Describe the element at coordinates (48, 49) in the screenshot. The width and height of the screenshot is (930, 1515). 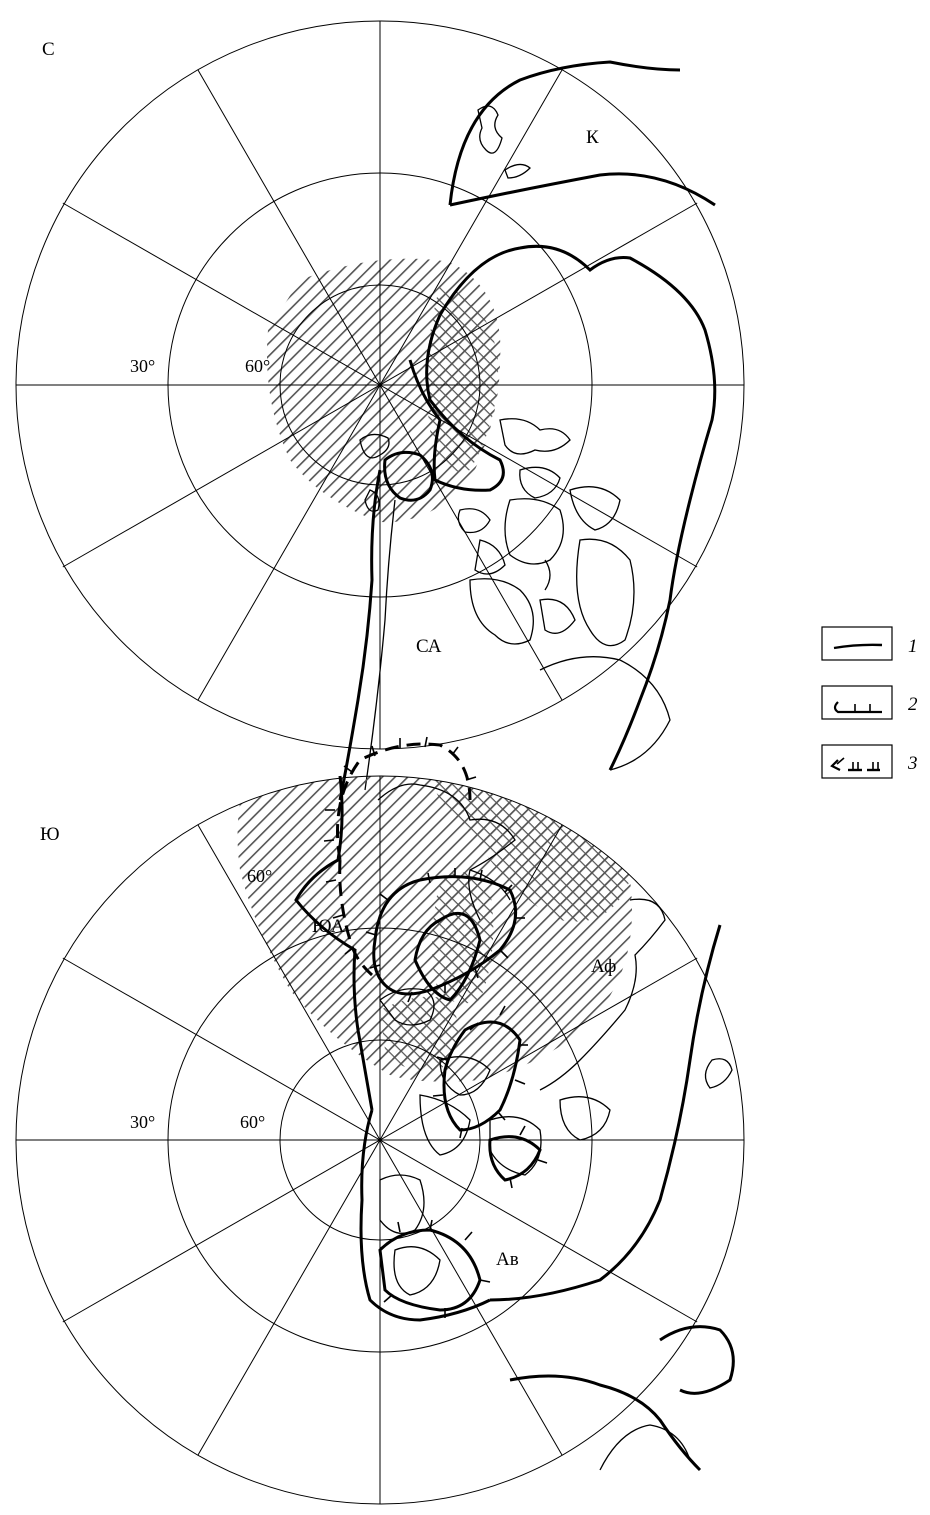
I see `north-hemisphere-label: С` at that location.